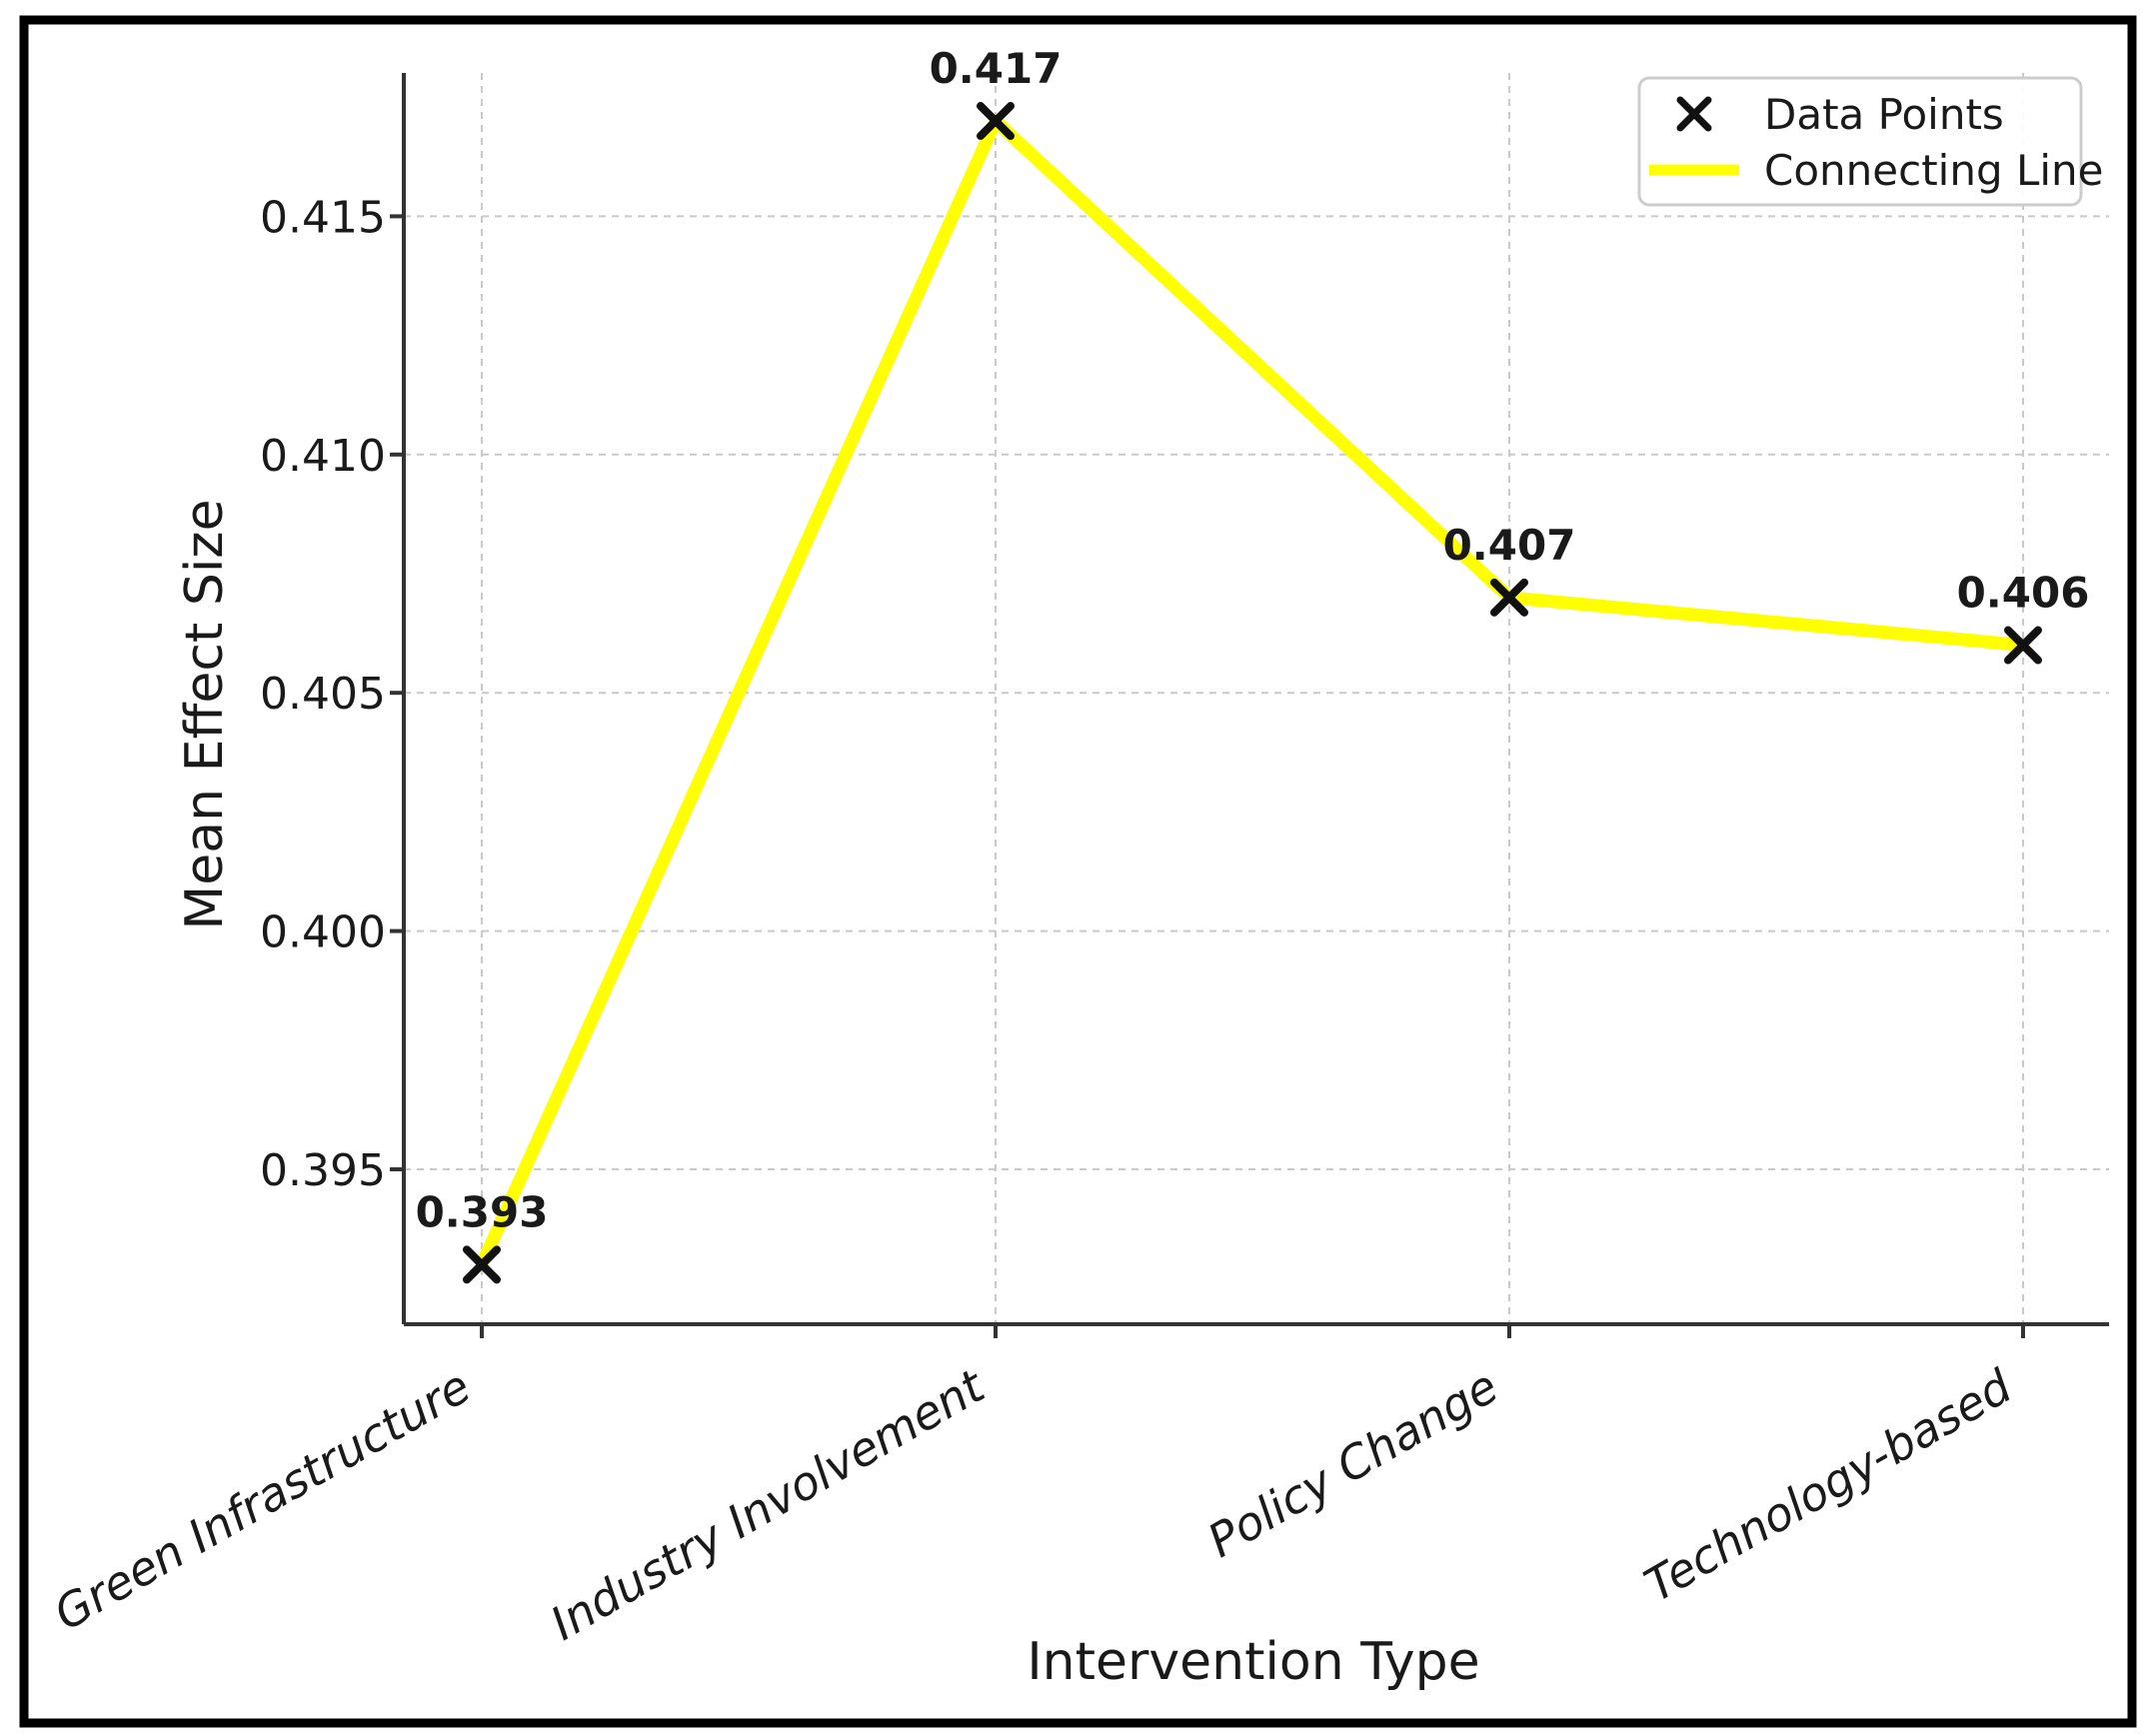 Image resolution: width=2156 pixels, height=1736 pixels. I want to click on y-tick-label: 0.410, so click(323, 456).